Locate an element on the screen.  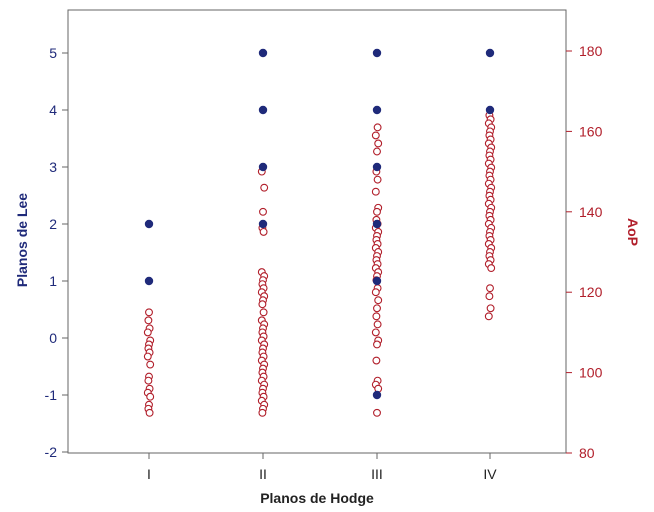
left-axis: -2 -1 0 1 2 3 4 5 is located at coordinates (56, 252).